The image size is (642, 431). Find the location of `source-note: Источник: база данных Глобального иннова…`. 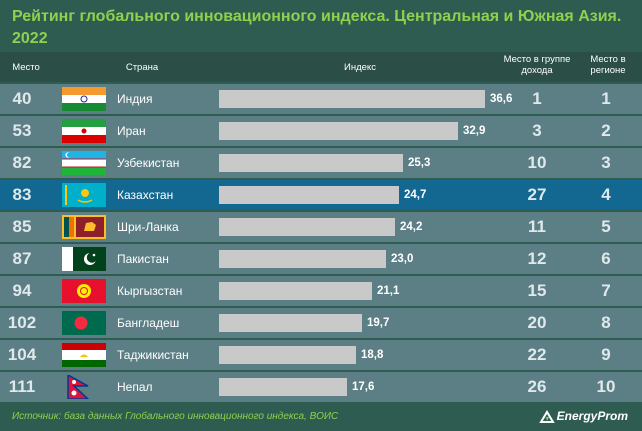

source-note: Источник: база данных Глобального иннова… is located at coordinates (175, 416).